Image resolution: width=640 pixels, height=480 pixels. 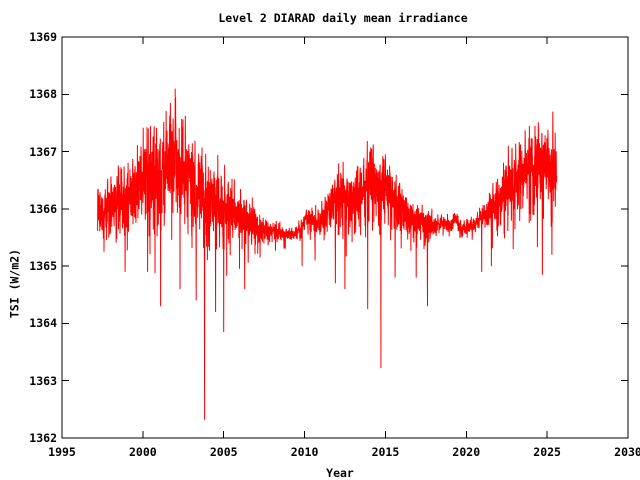 I want to click on x-tick-label-1995: 1995, so click(x=62, y=452).